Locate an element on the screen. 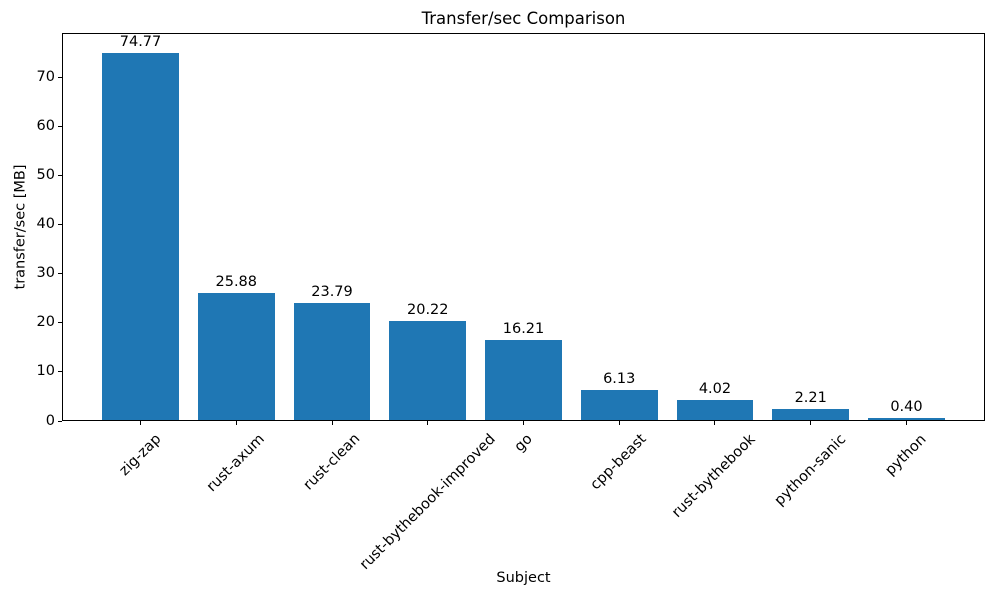 This screenshot has width=1000, height=600. y-tick-label: 30 is located at coordinates (45, 273).